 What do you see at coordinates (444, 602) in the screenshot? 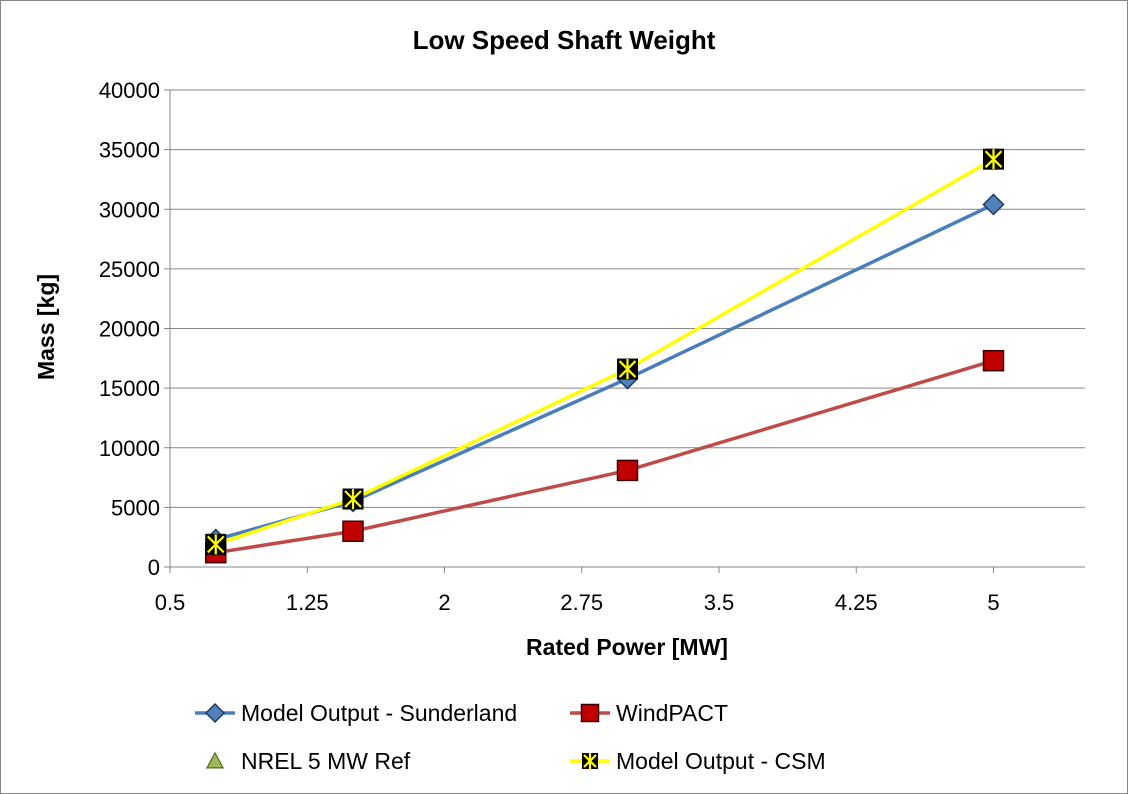
I see `x-tick-label: 2` at bounding box center [444, 602].